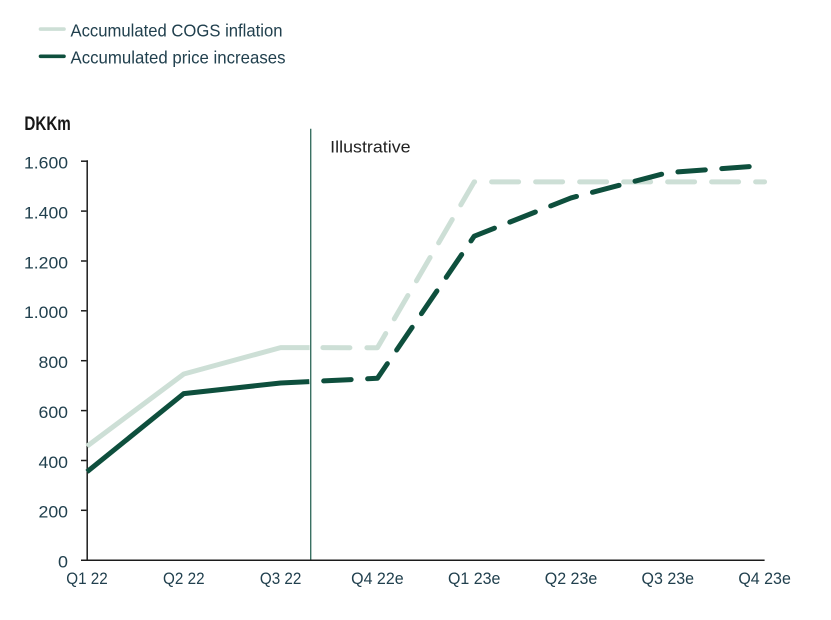  Describe the element at coordinates (764, 578) in the screenshot. I see `svg-text: Q4 23e` at that location.